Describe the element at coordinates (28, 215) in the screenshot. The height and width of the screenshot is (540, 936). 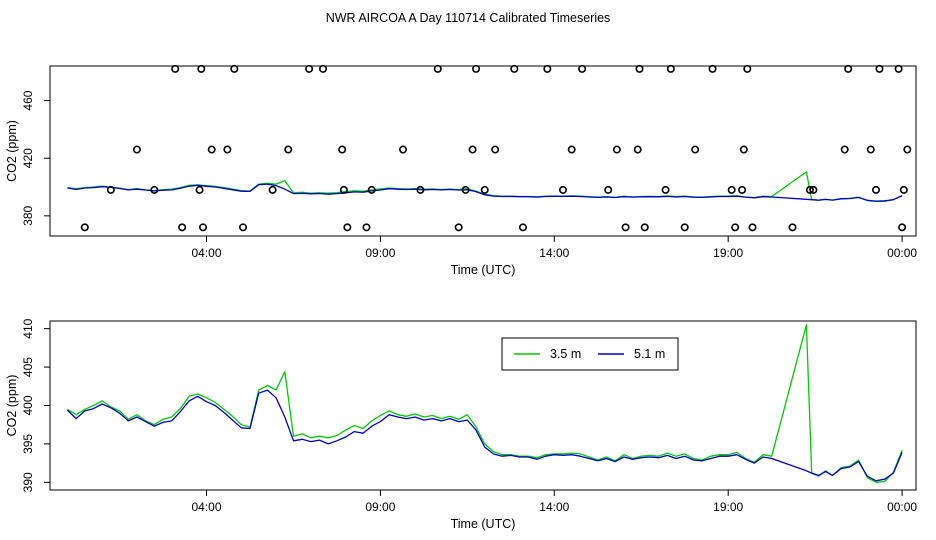
I see `y-tick-label: 380` at that location.